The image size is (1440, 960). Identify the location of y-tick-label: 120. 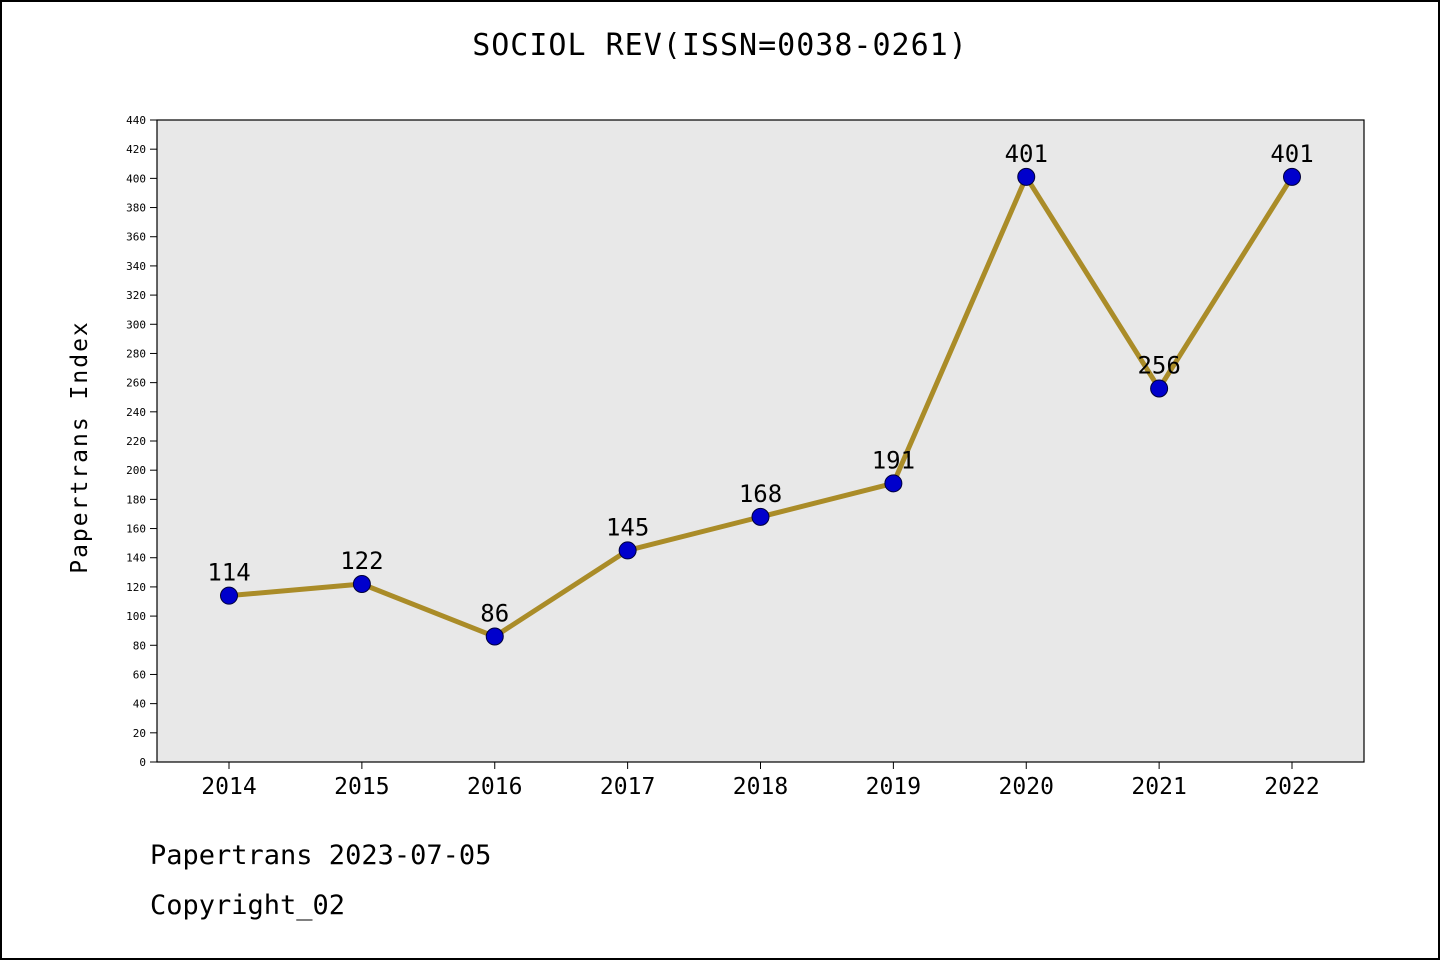
(136, 587).